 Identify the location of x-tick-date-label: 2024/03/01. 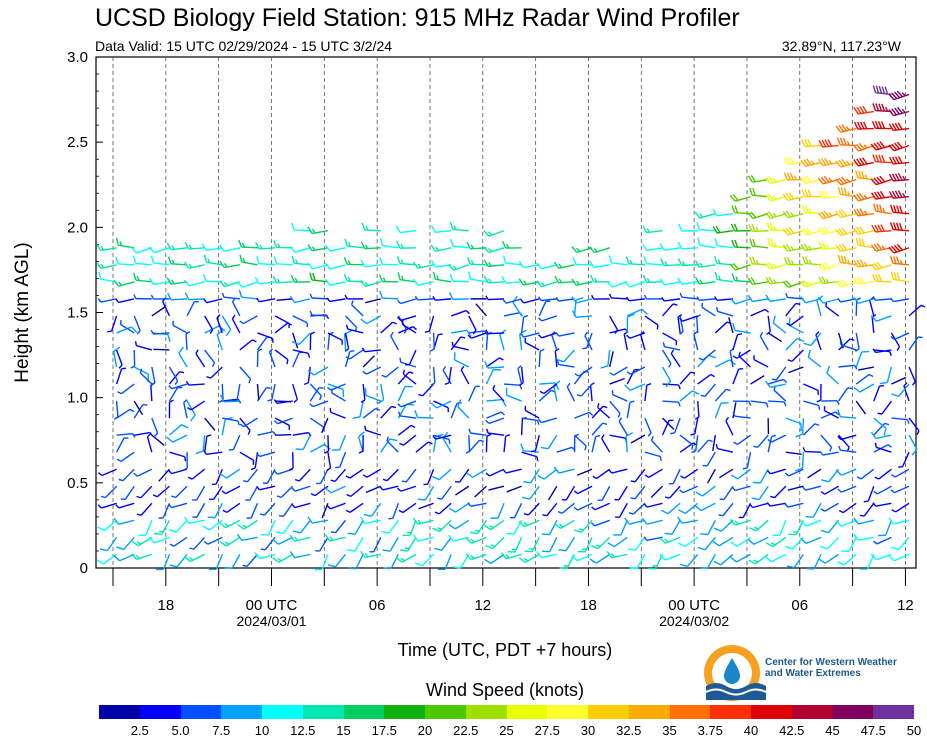
(271, 621).